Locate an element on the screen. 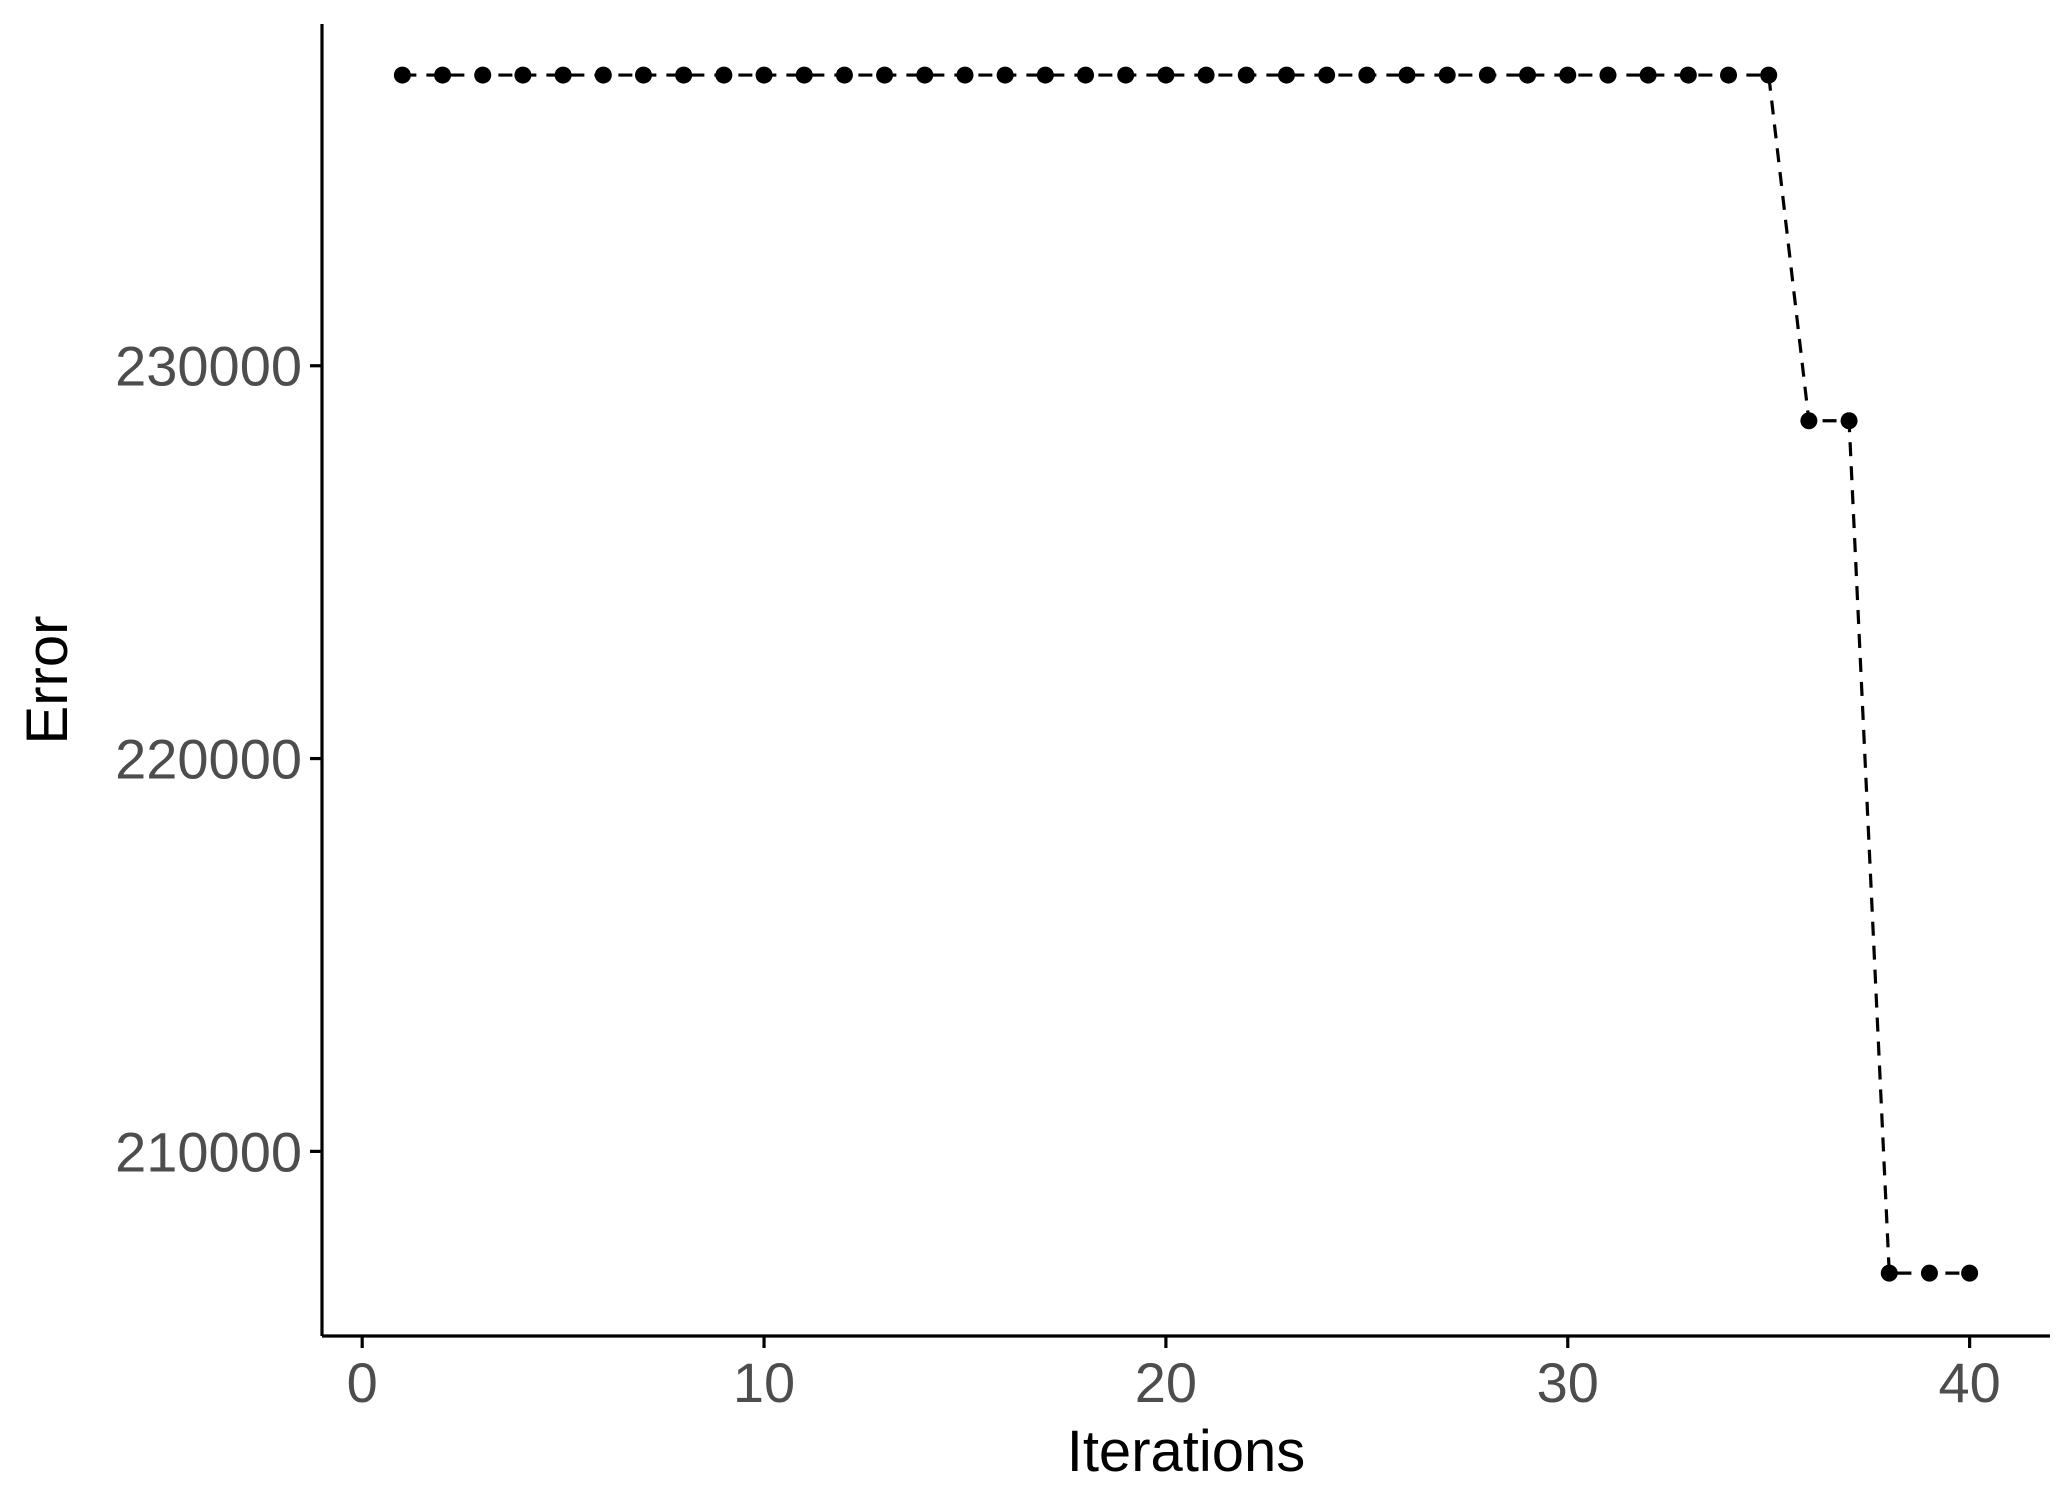  x-tick-label: 10 is located at coordinates (764, 1382).